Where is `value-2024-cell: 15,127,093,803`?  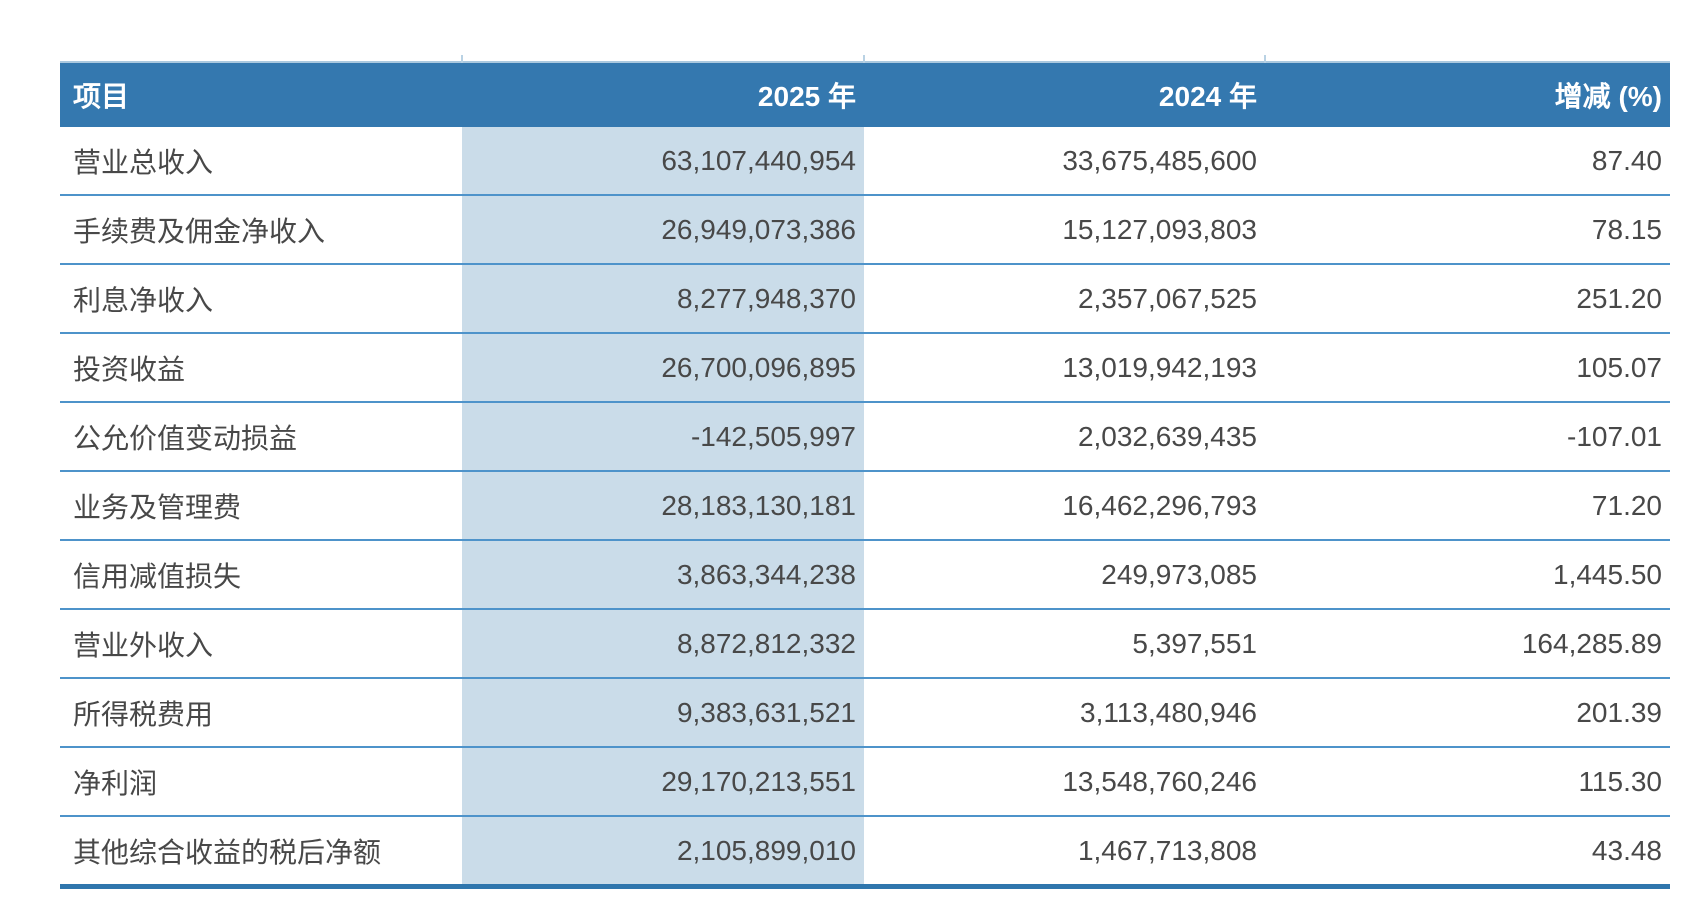
value-2024-cell: 15,127,093,803 is located at coordinates (1159, 229).